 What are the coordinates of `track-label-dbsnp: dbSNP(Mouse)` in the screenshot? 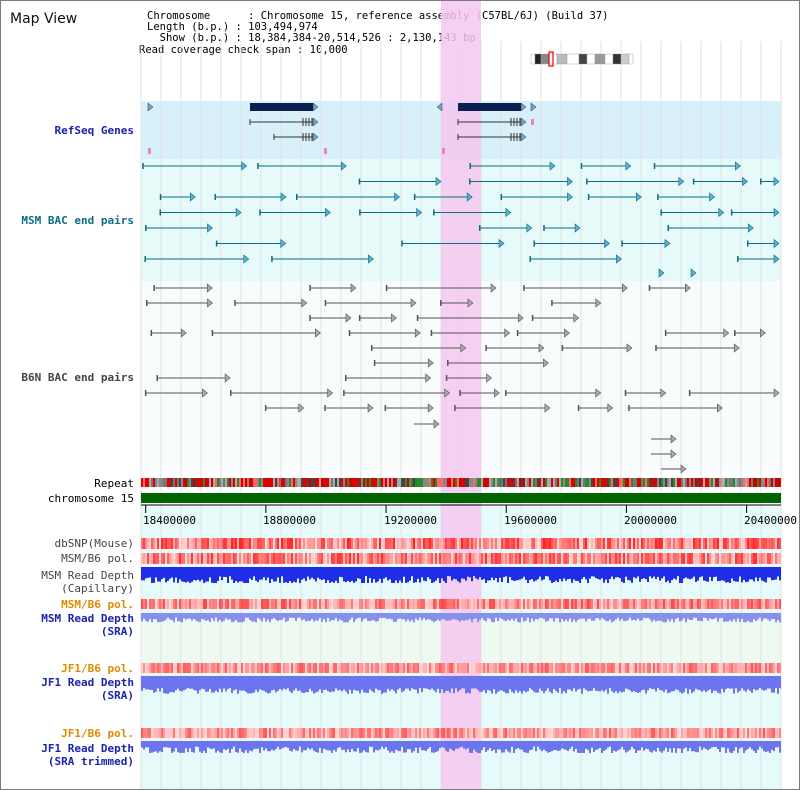 It's located at (94, 543).